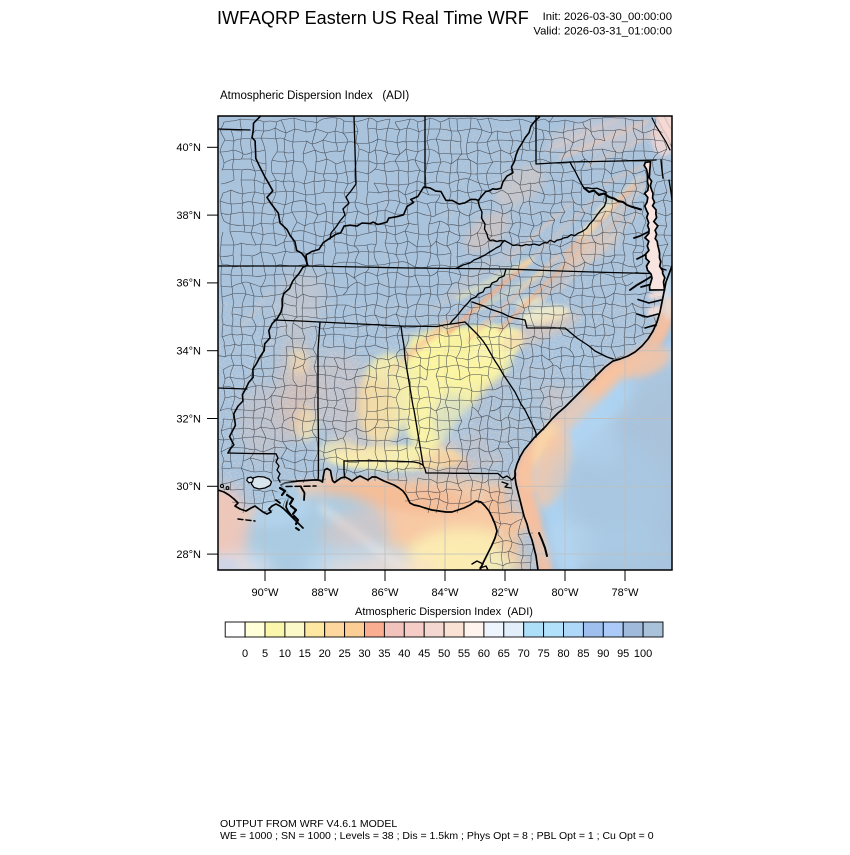 Image resolution: width=850 pixels, height=855 pixels. What do you see at coordinates (265, 593) in the screenshot?
I see `svg-text: 90°W` at bounding box center [265, 593].